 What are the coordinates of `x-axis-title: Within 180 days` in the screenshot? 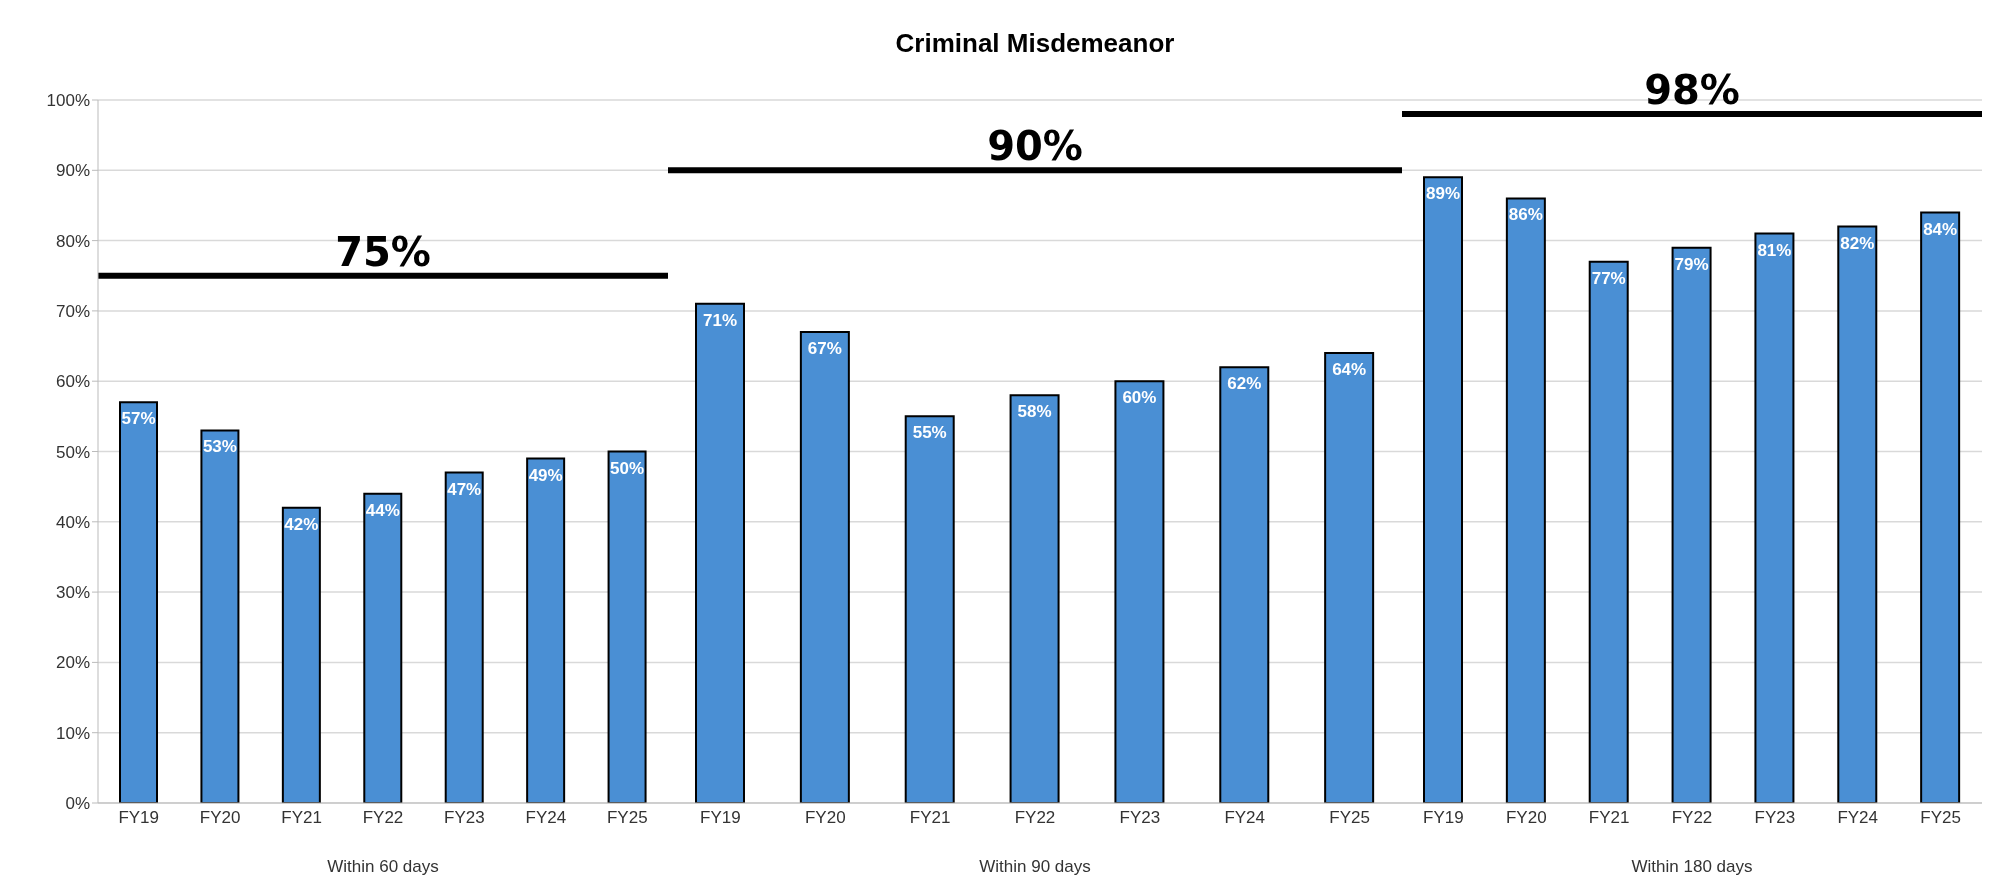 It's located at (1692, 866).